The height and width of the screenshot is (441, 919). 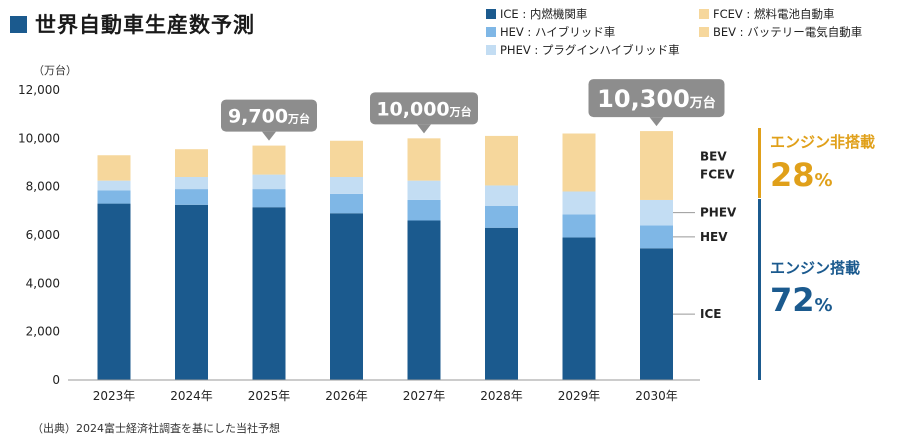 What do you see at coordinates (43, 235) in the screenshot?
I see `y-tick-label: 6,000` at bounding box center [43, 235].